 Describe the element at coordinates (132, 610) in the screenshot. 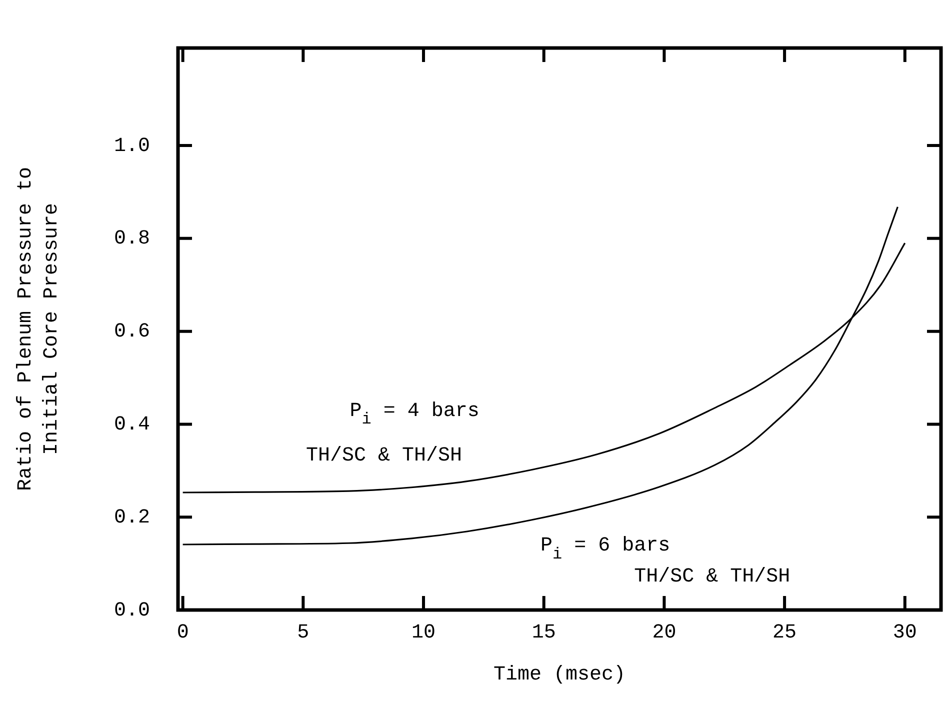

I see `y-tick-label: 0.0` at that location.